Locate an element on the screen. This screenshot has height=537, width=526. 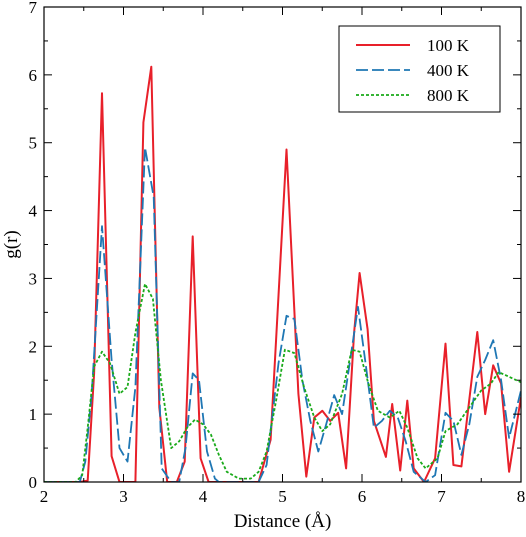
y-tick-label: 5 is located at coordinates (33, 143).